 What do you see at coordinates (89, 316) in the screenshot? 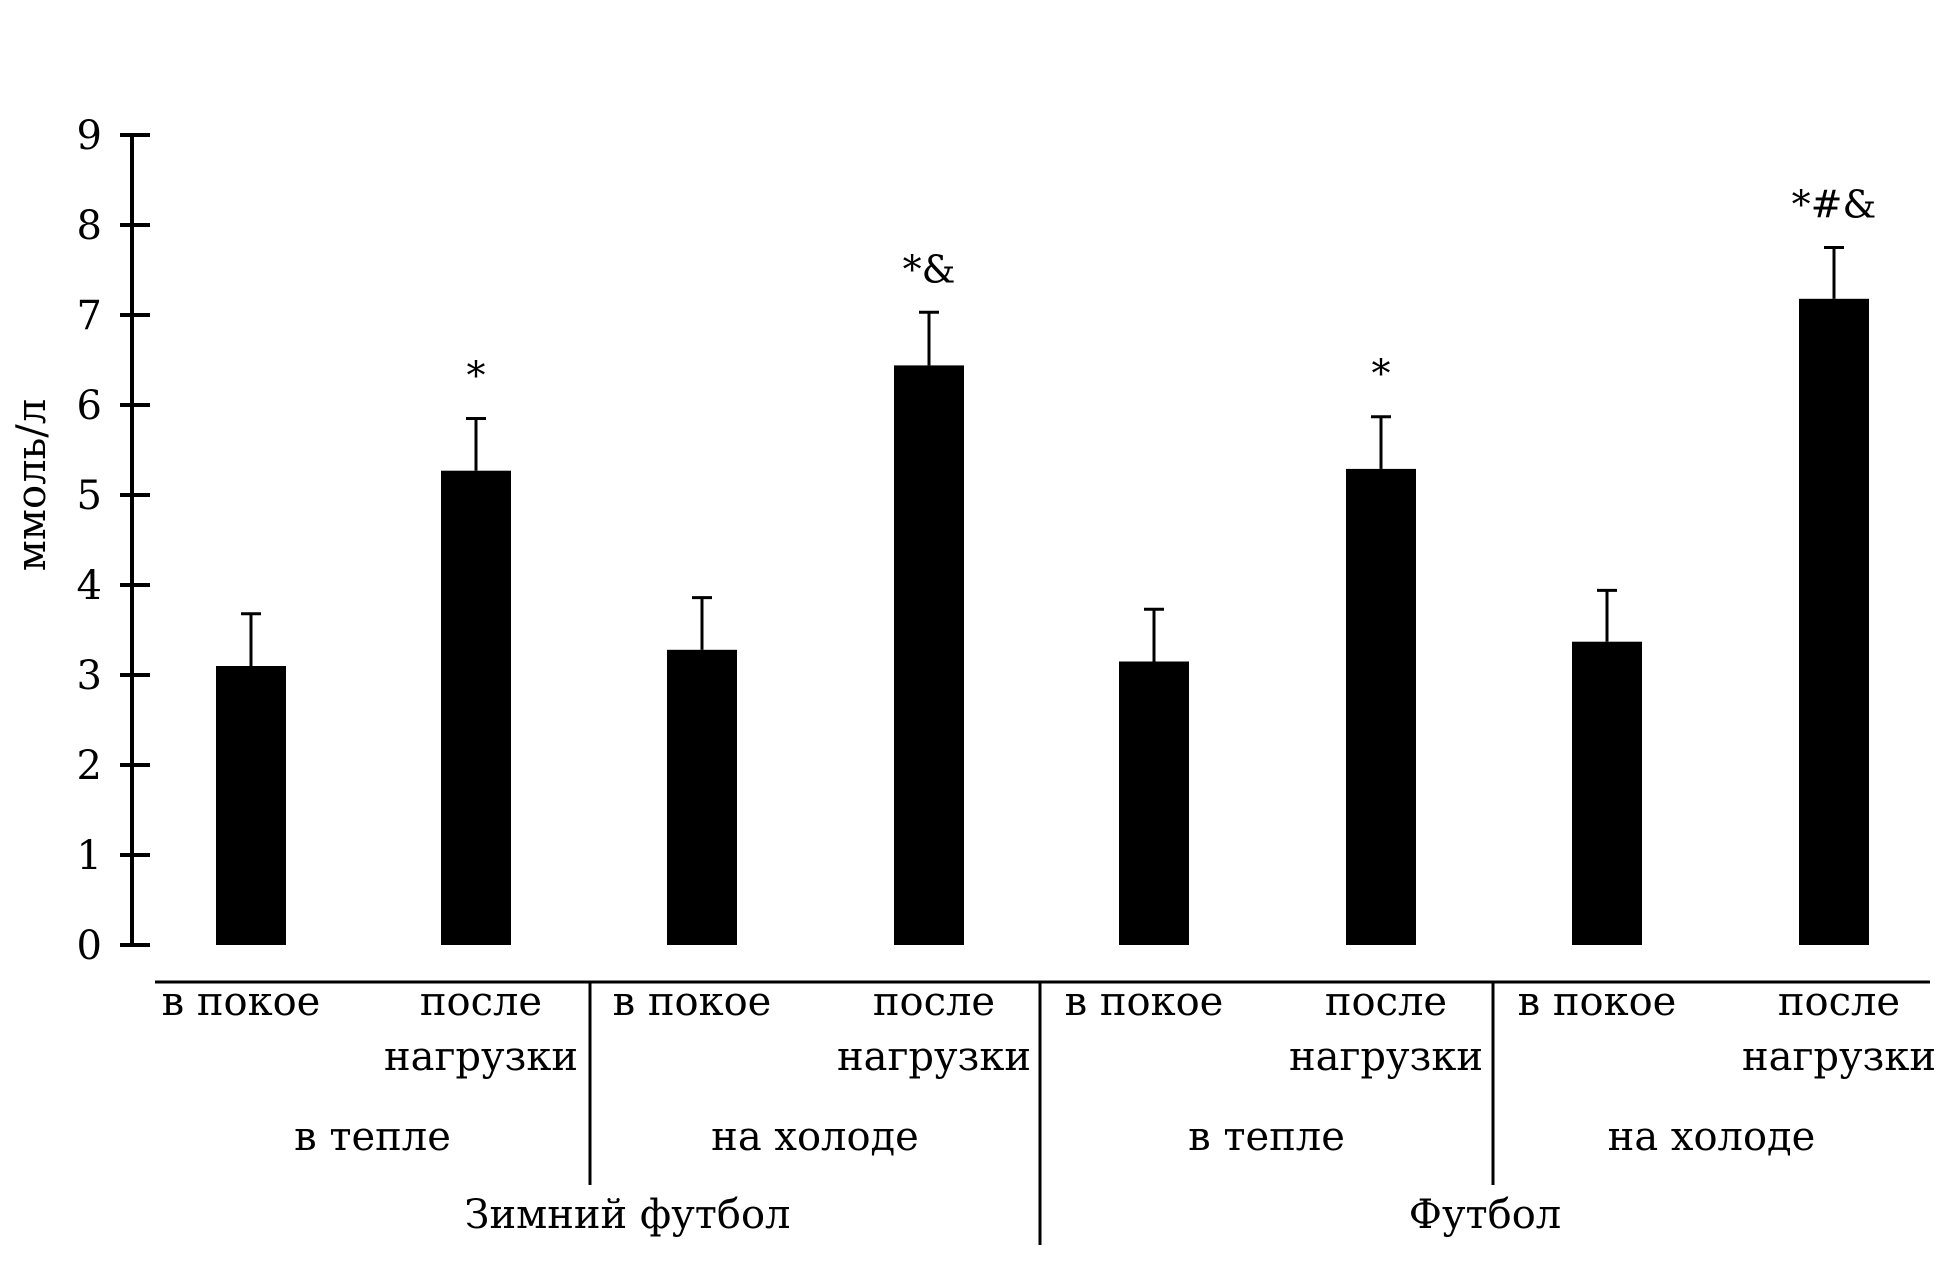
I see `y-tick-label: 7` at bounding box center [89, 316].